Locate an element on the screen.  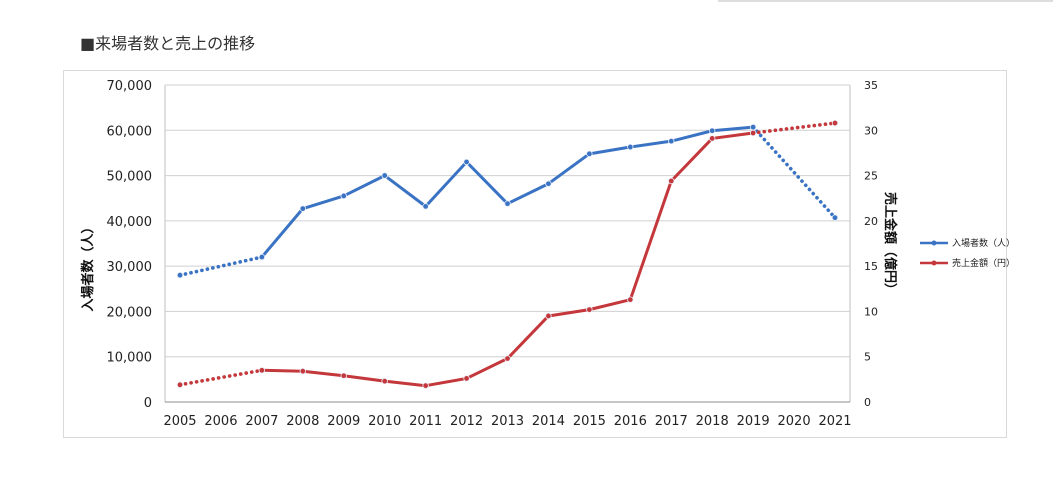
x-tick-label: 2016 is located at coordinates (630, 421).